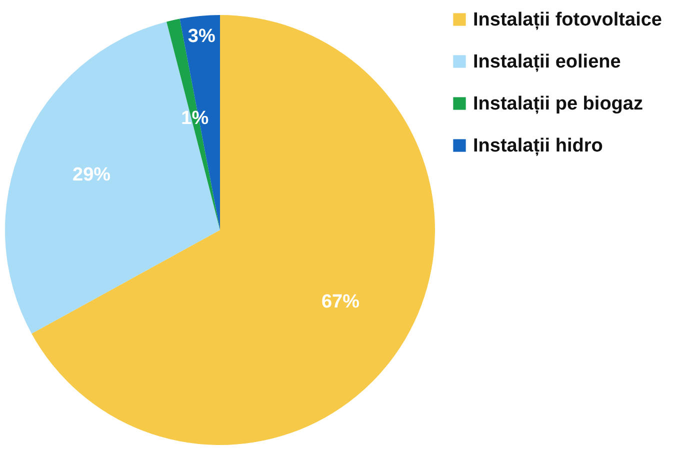 The height and width of the screenshot is (466, 700). I want to click on data-label: 3%, so click(202, 36).